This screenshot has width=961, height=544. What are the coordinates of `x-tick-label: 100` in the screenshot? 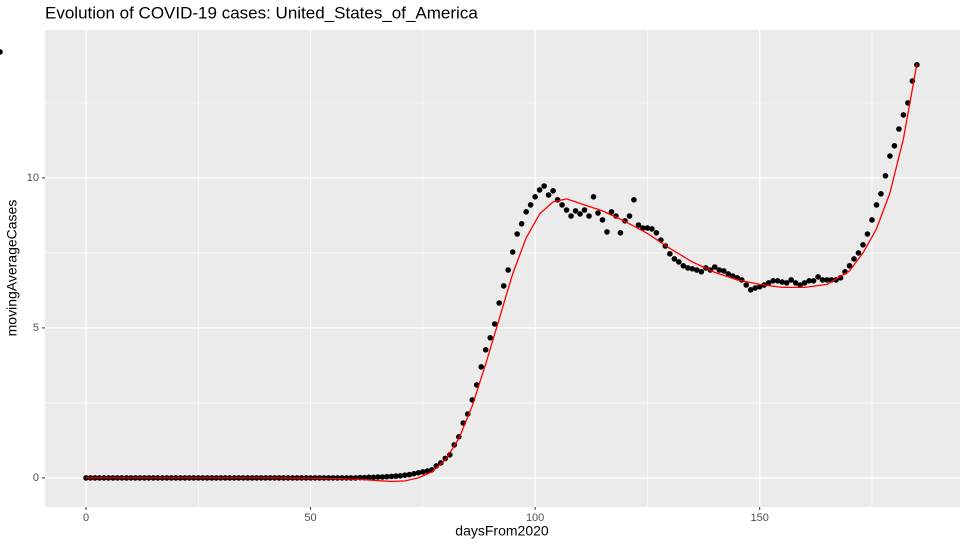 It's located at (535, 518).